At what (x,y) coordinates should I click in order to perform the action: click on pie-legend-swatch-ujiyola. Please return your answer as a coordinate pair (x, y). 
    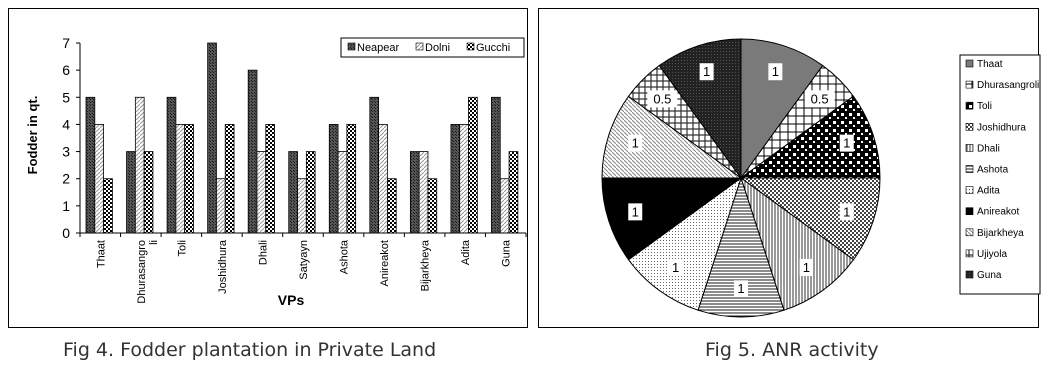
    Looking at the image, I should click on (969, 253).